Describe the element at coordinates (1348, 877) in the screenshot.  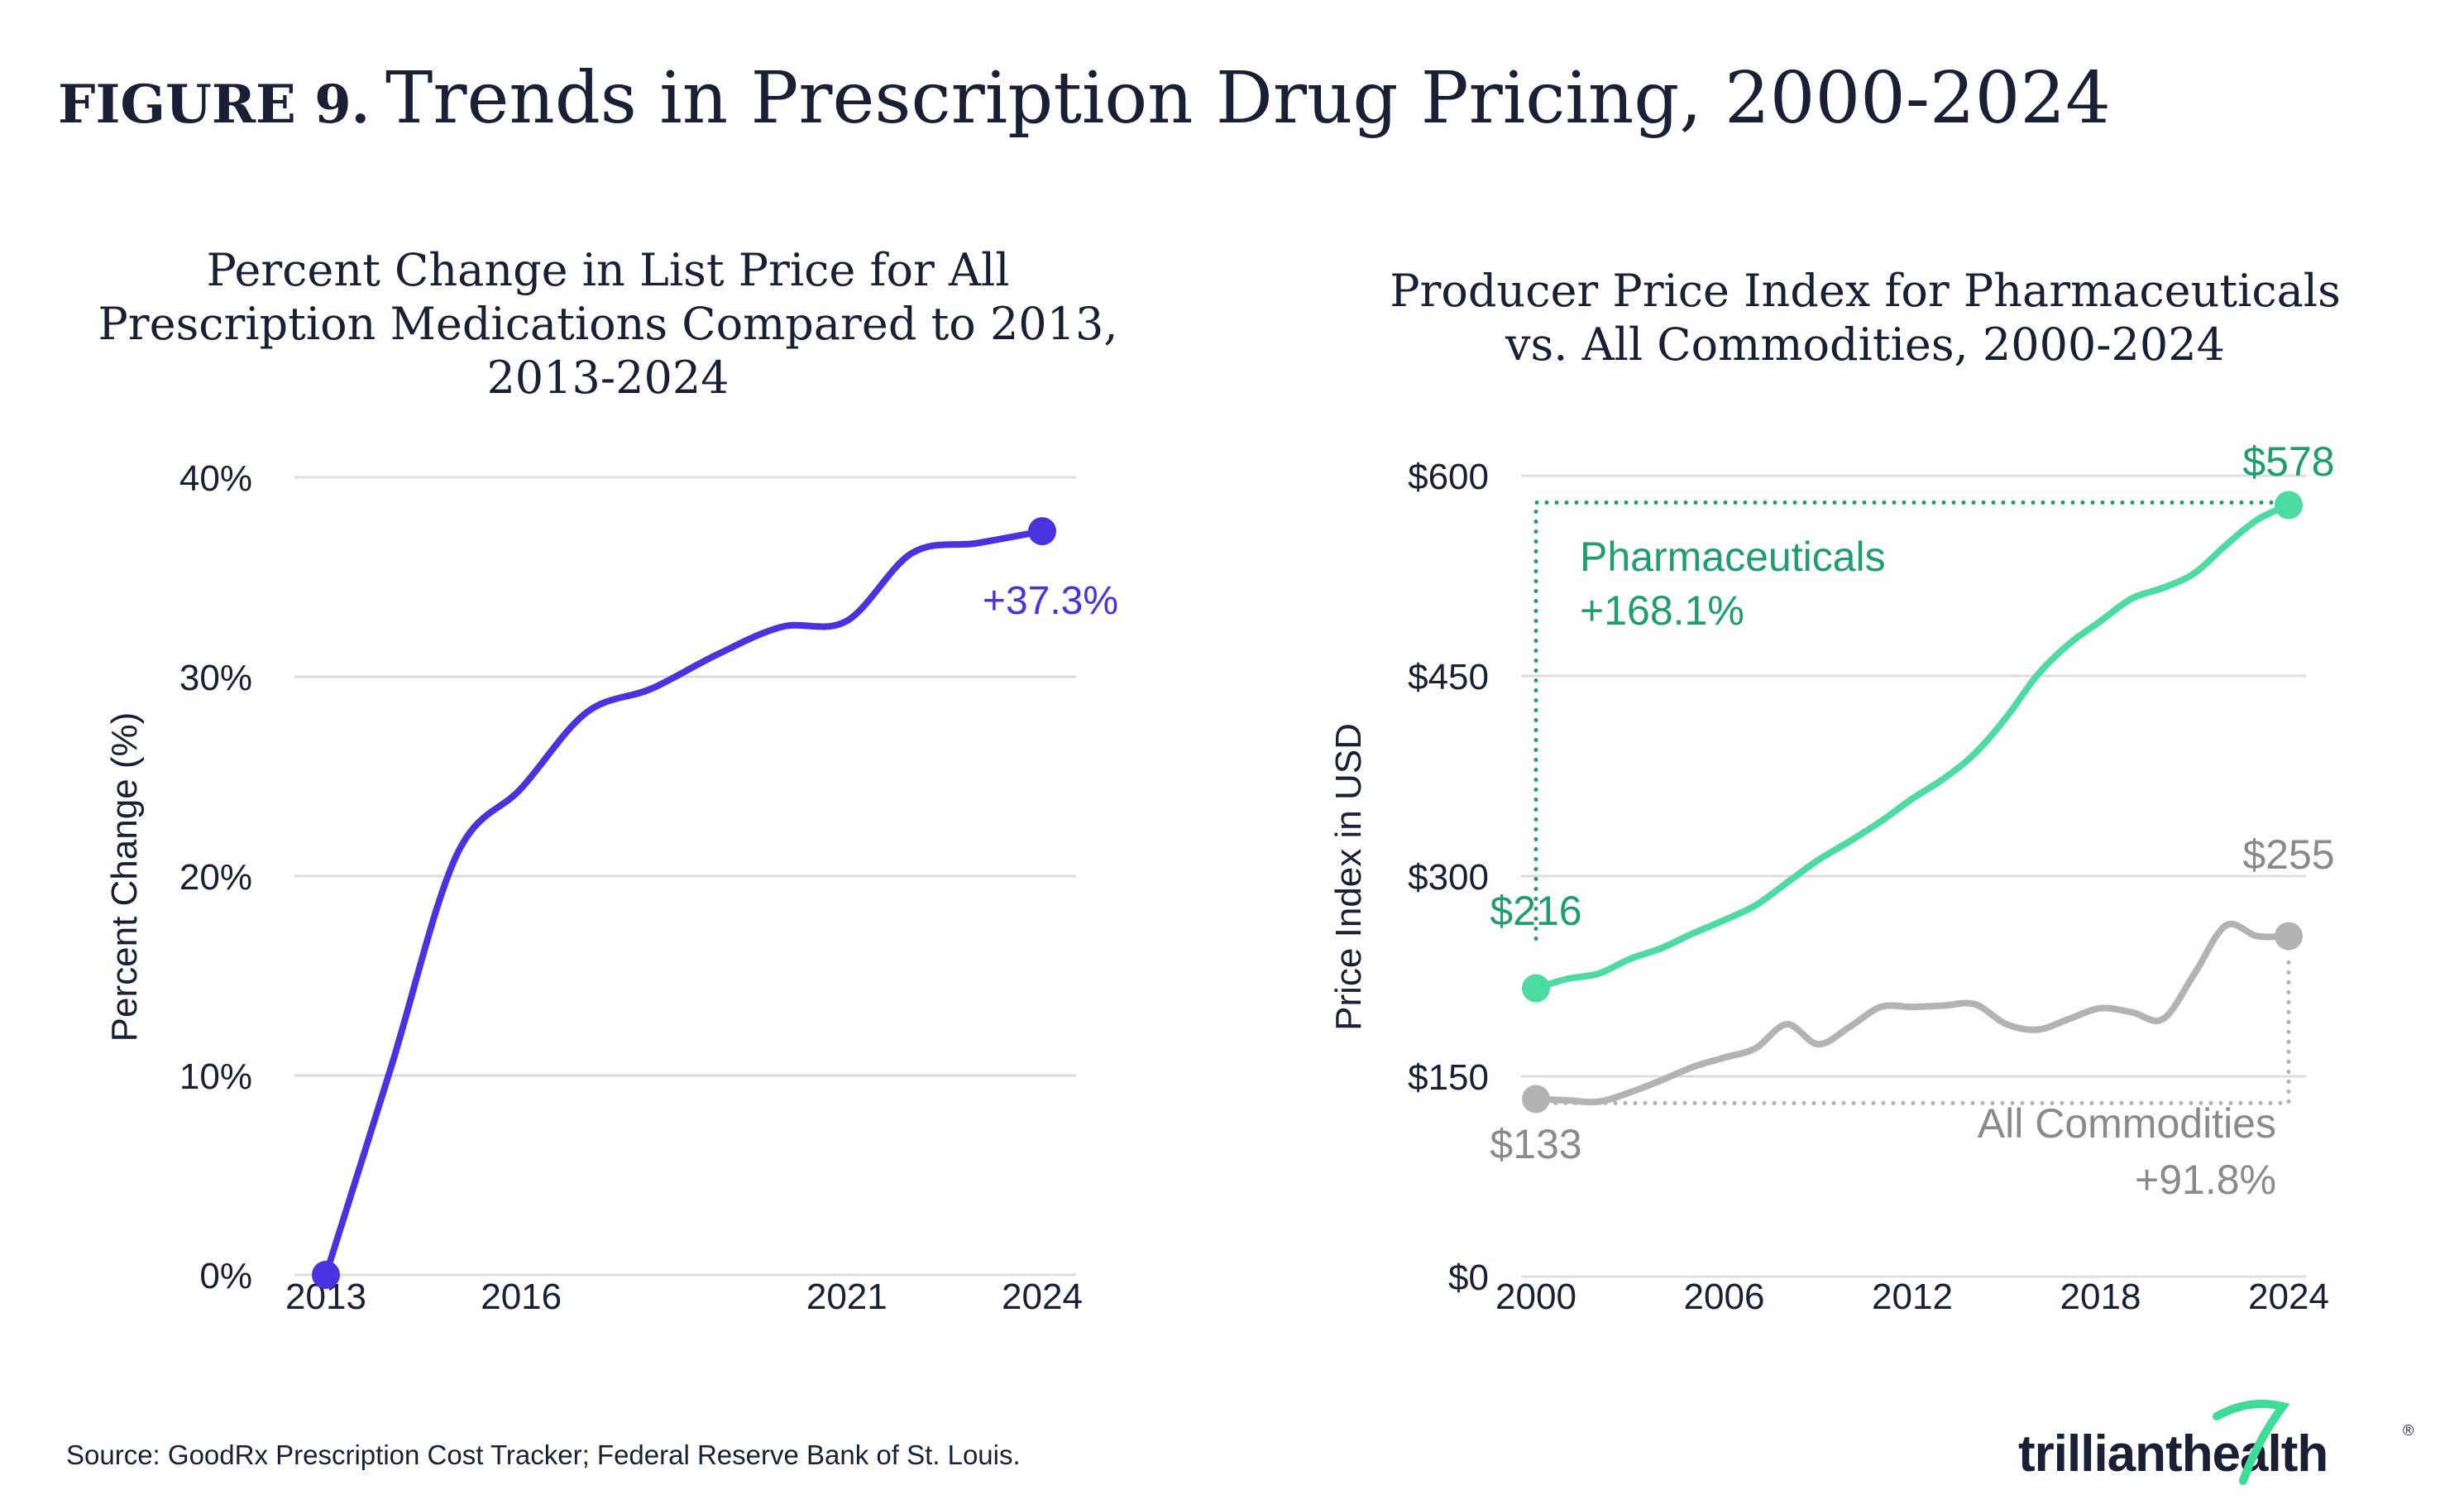
I see `y-axis-label: Price Index in USD` at that location.